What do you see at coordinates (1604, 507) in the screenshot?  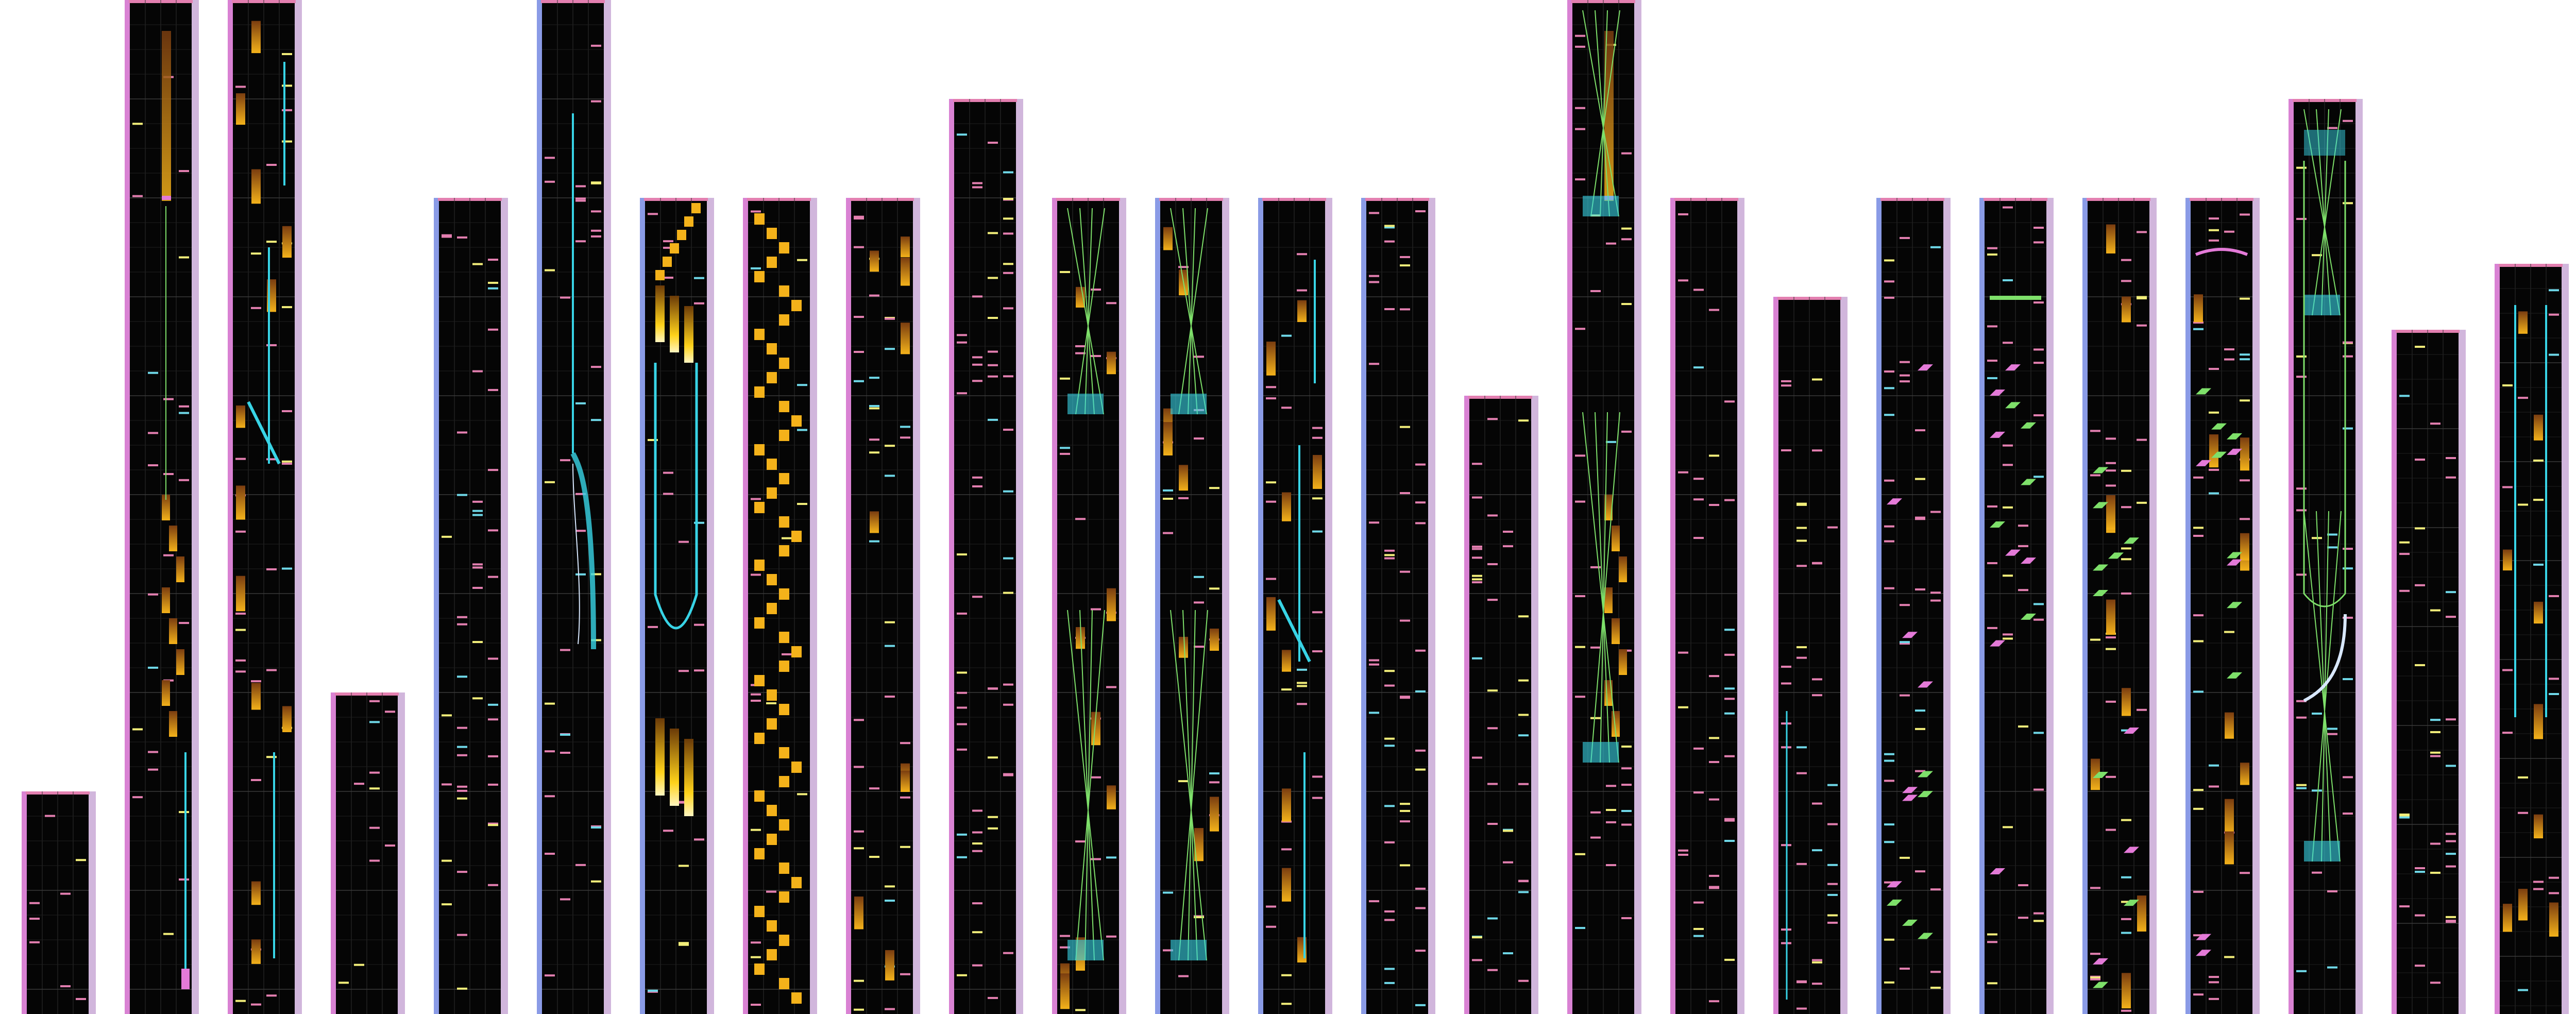 I see `chart-column` at bounding box center [1604, 507].